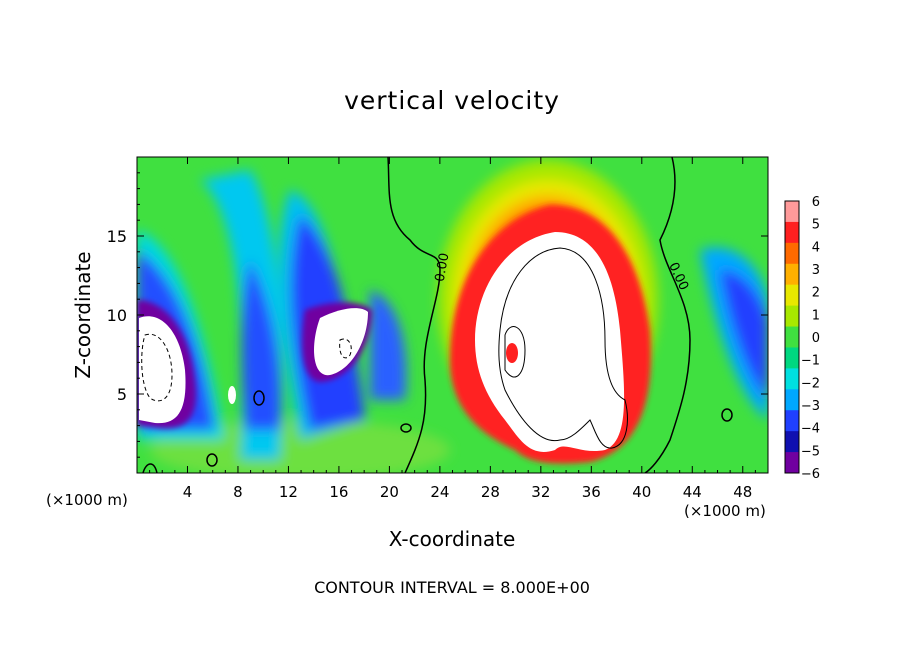 Image resolution: width=904 pixels, height=654 pixels. What do you see at coordinates (452, 587) in the screenshot?
I see `contour-interval-note: CONTOUR INTERVAL = 8.000E+00` at bounding box center [452, 587].